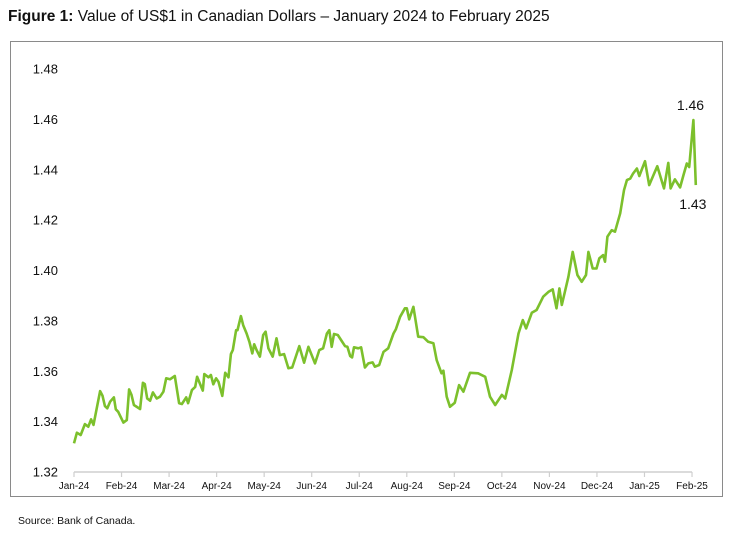 Image resolution: width=735 pixels, height=538 pixels. I want to click on x-tick-label: Jun-24, so click(311, 486).